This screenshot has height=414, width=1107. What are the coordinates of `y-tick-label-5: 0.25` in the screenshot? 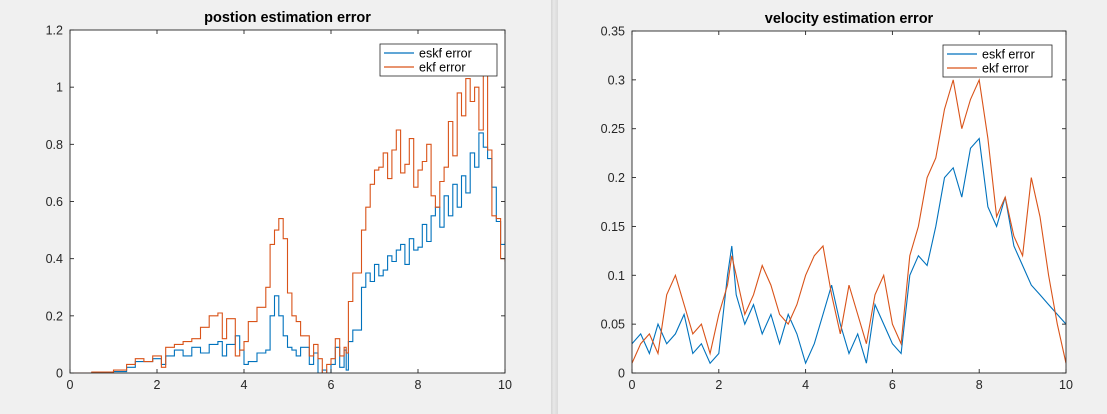 It's located at (613, 129).